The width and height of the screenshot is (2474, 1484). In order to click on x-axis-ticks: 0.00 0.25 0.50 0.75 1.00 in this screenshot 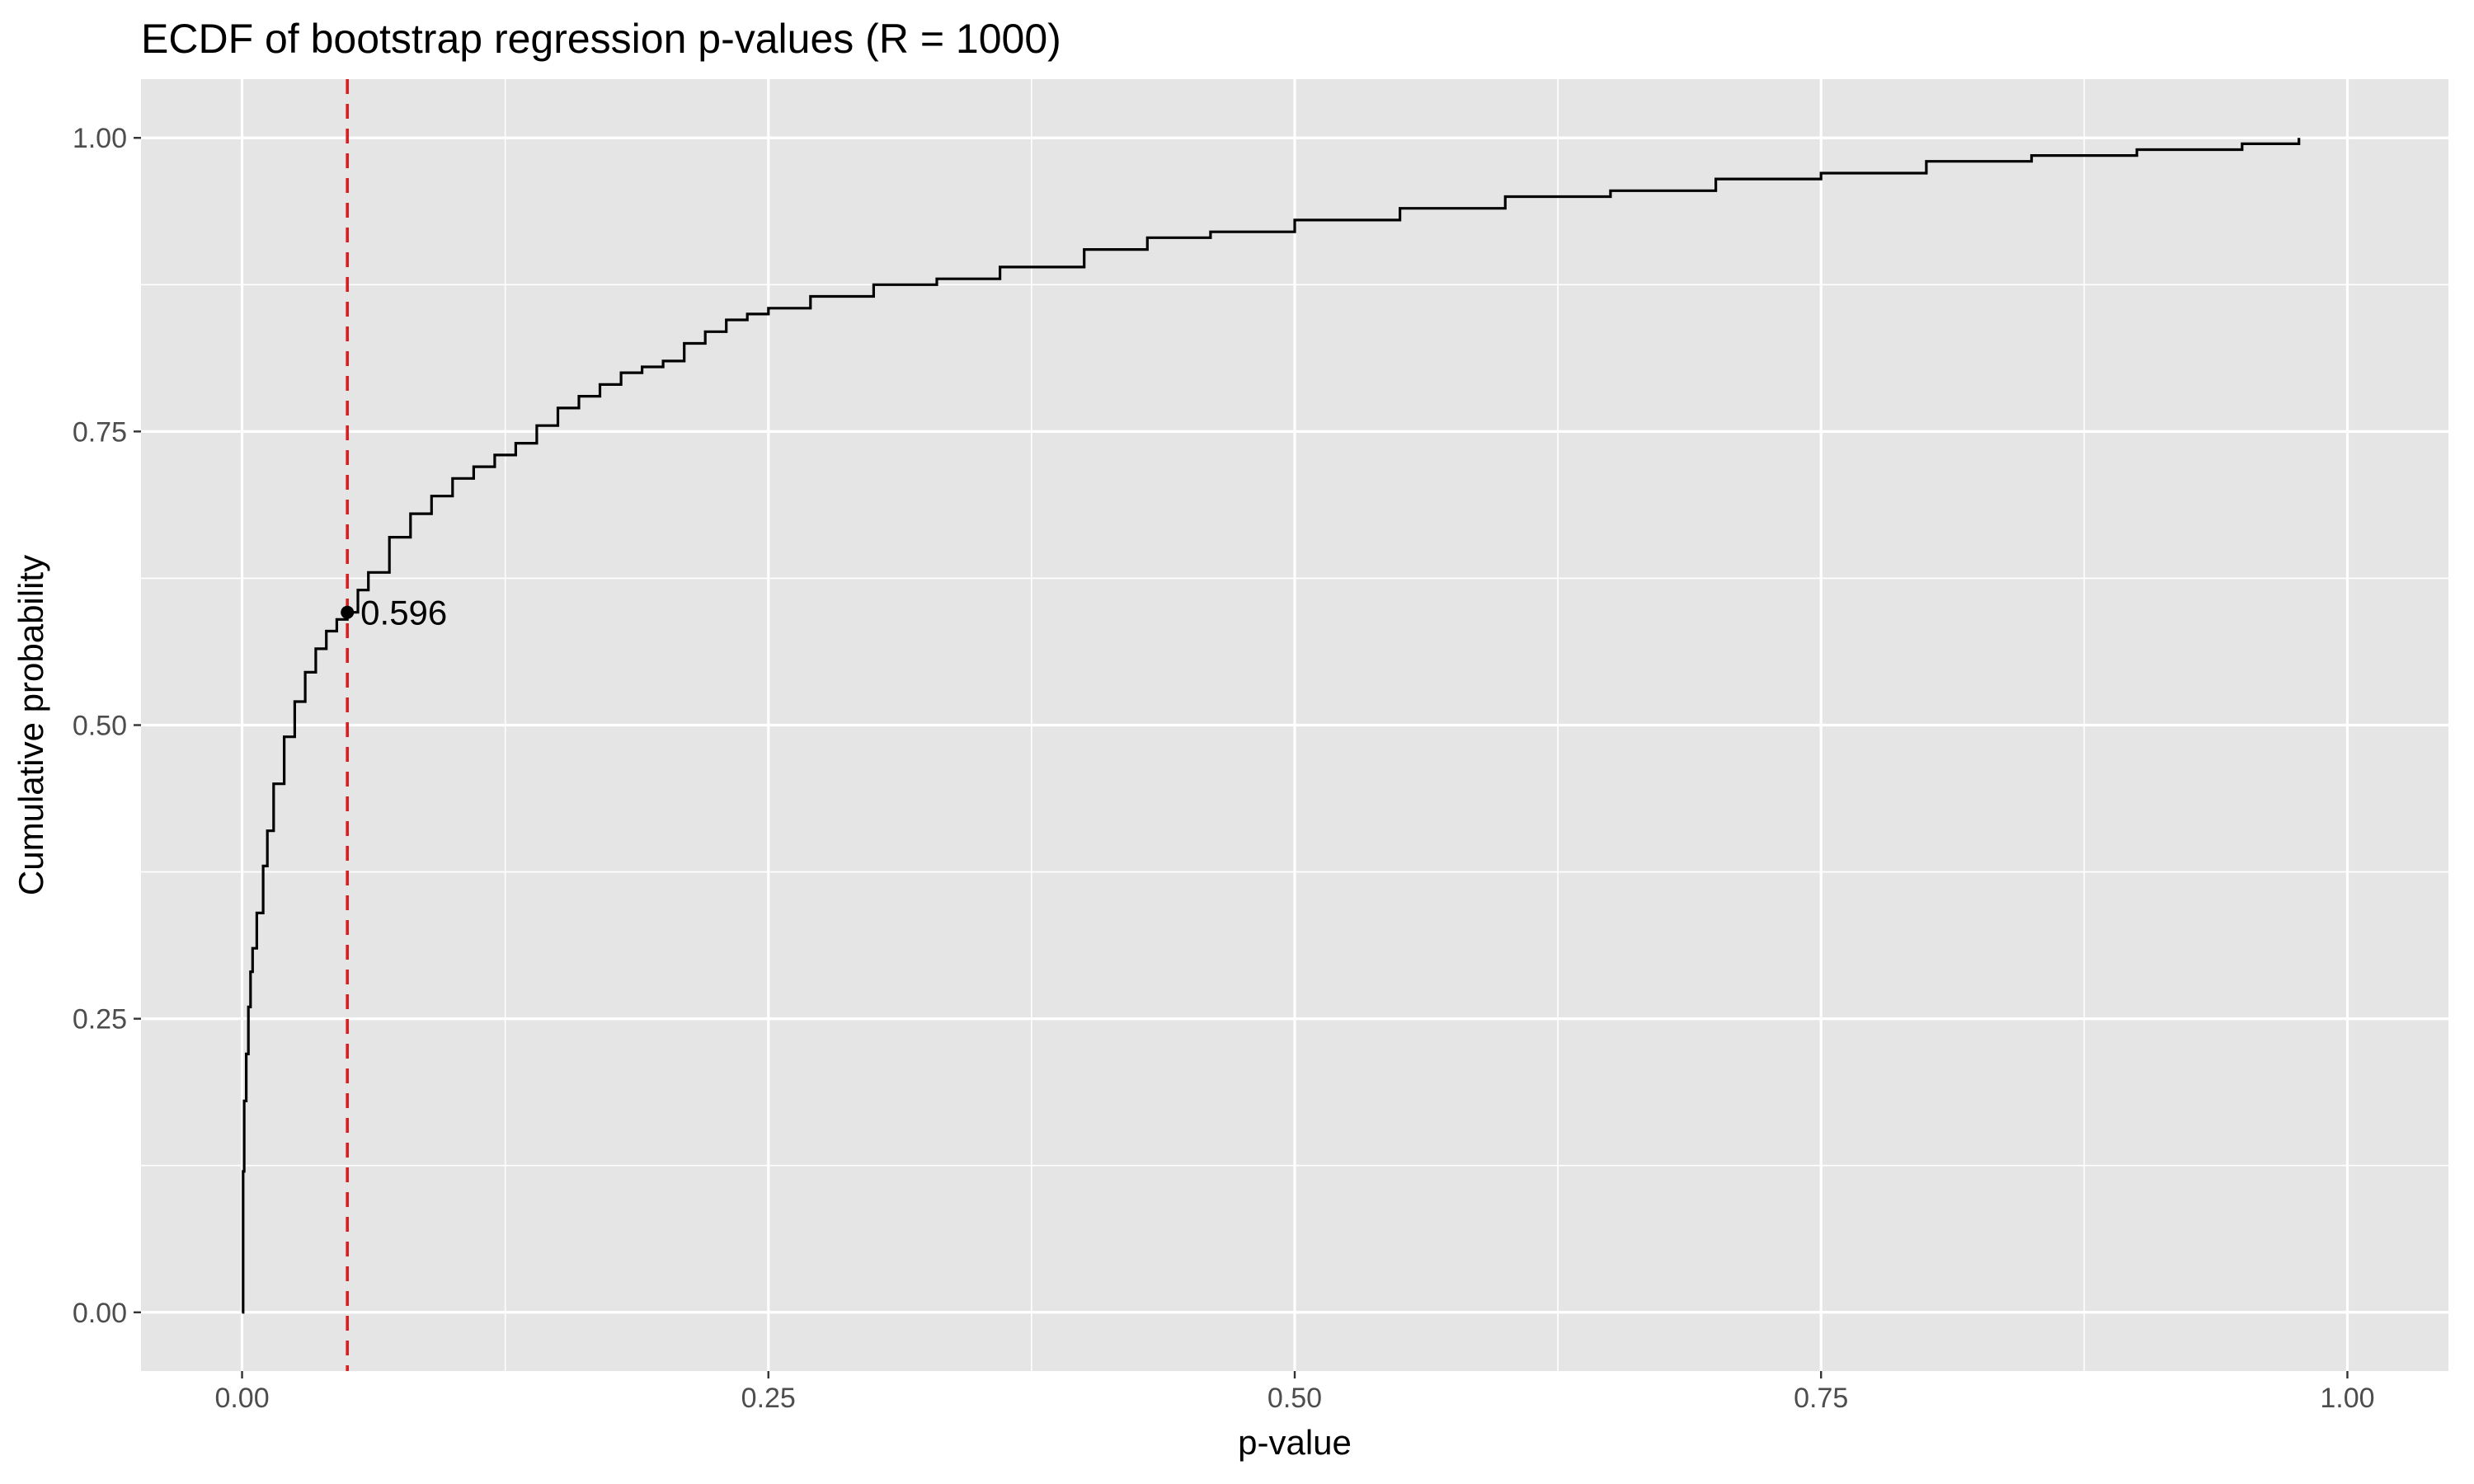, I will do `click(1294, 1392)`.